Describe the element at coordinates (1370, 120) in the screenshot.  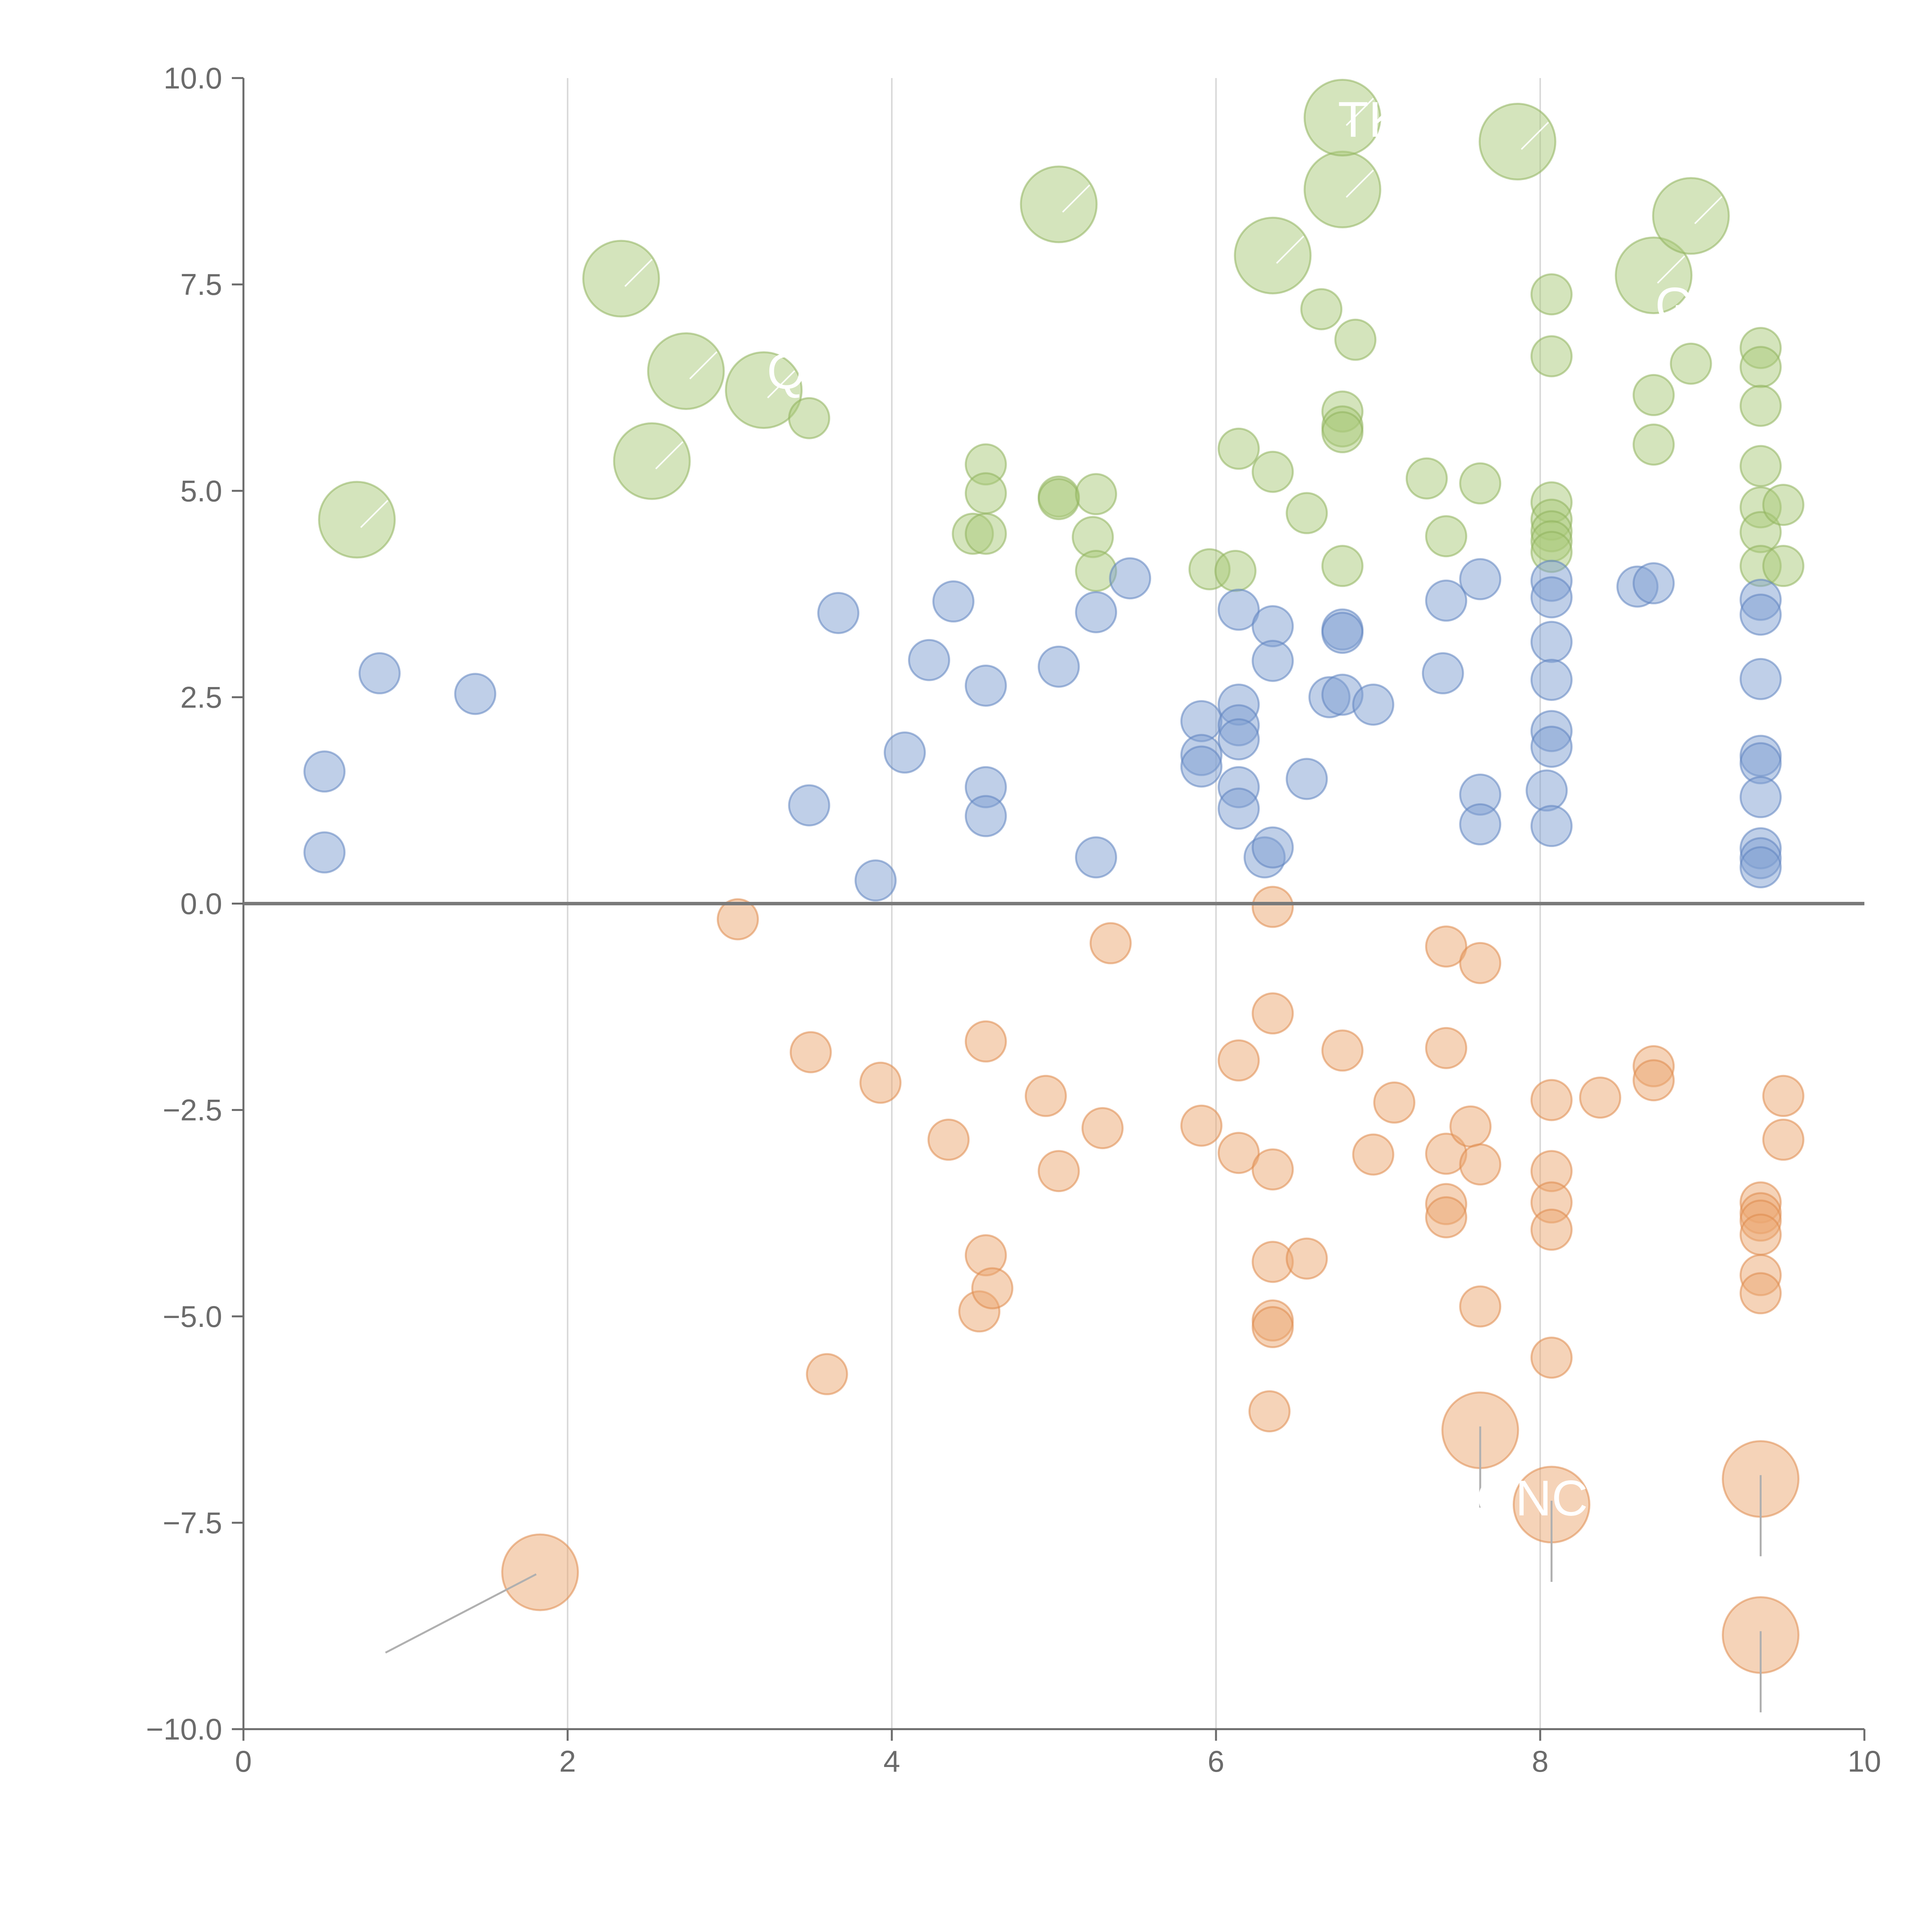
I see `annotation-label: TK` at that location.